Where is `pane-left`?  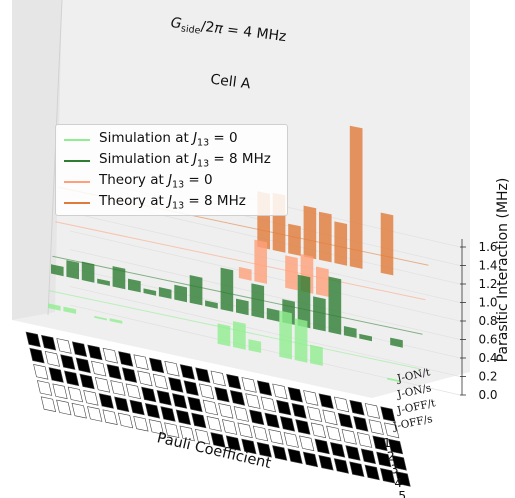
pane-left is located at coordinates (37, 160).